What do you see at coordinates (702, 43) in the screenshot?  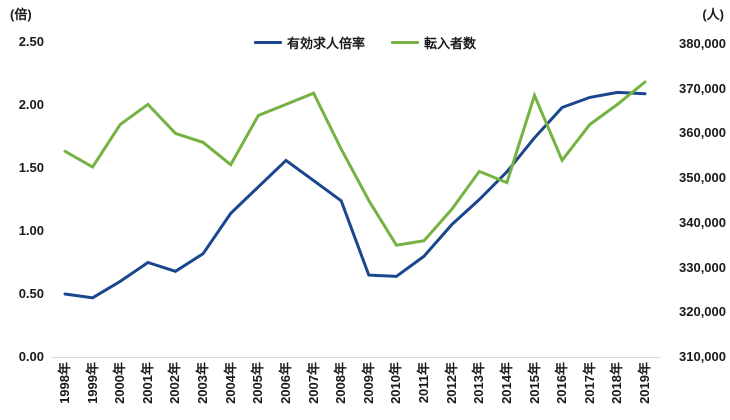 I see `right-axis-tick-label: 380,000` at bounding box center [702, 43].